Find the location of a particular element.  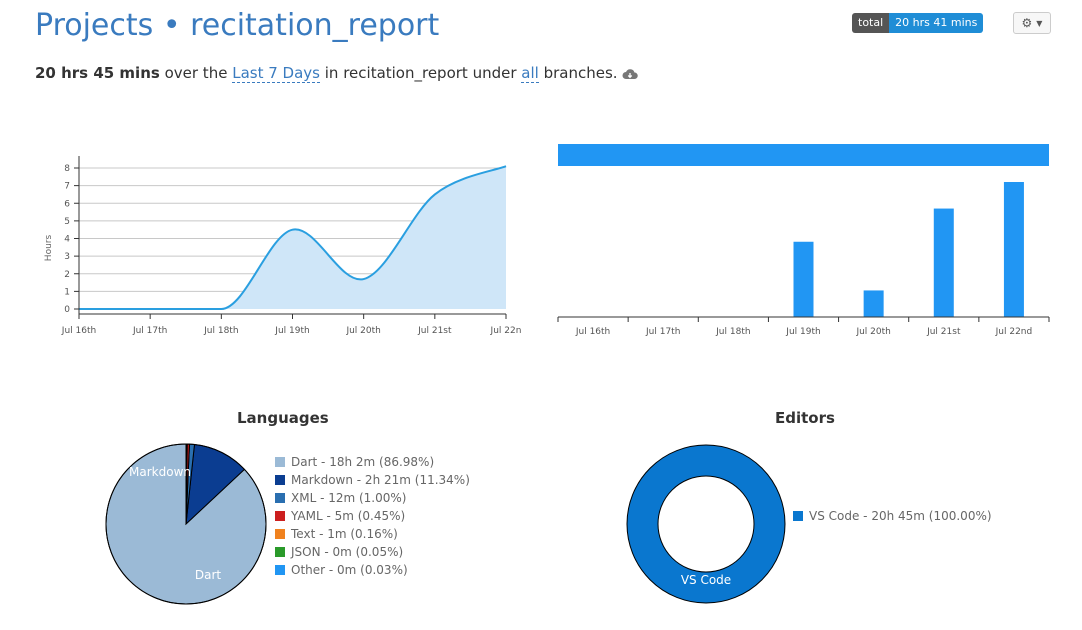

languages-legend-item: JSON - 0m (0.05%) is located at coordinates (372, 552).